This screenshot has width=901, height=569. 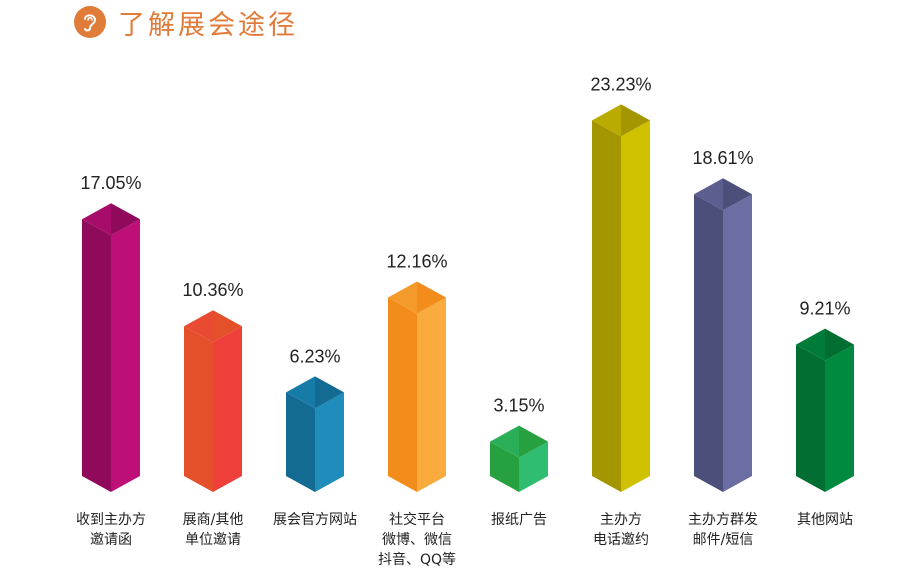 I want to click on category-label: 电话邀约, so click(x=621, y=540).